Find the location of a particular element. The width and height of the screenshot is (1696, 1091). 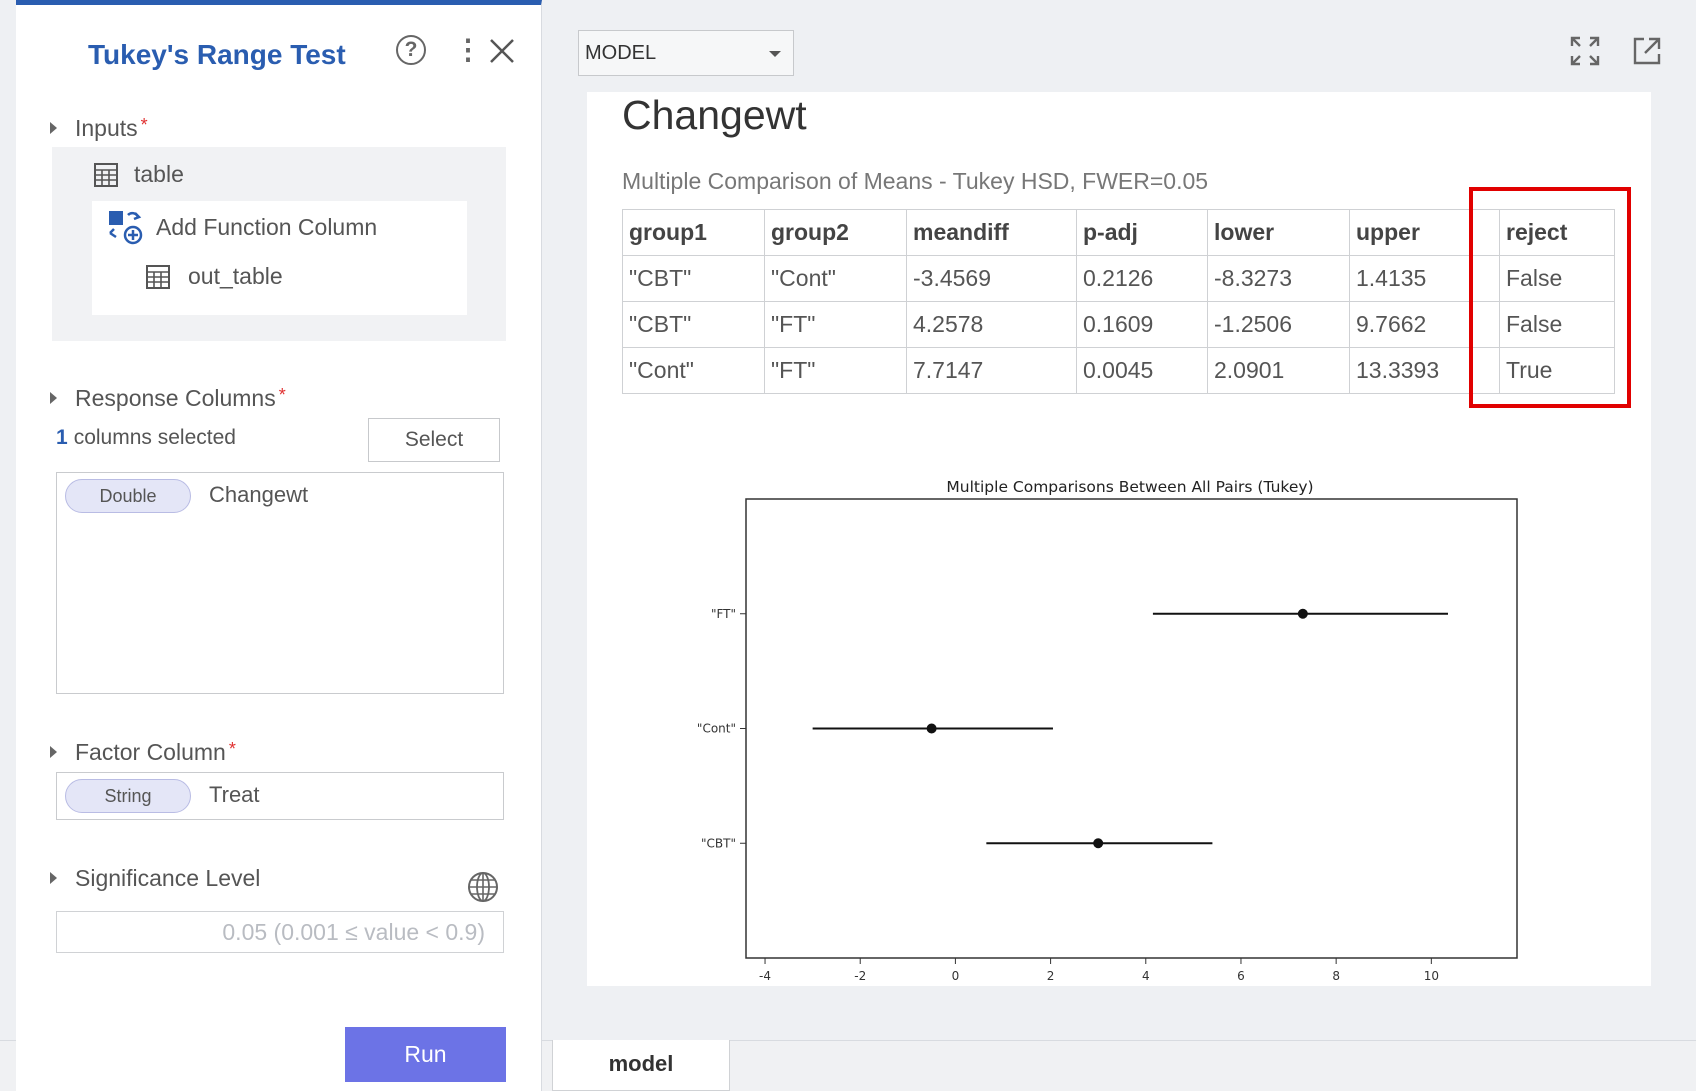

output-title: Changewt is located at coordinates (714, 115).